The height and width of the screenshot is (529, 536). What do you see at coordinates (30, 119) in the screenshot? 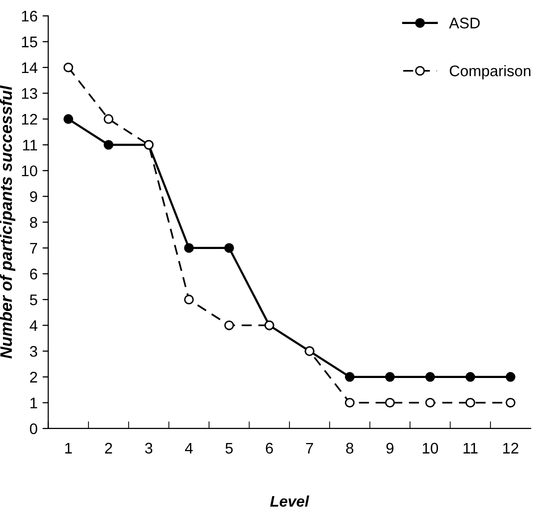
I see `y-tick-label: 12` at bounding box center [30, 119].